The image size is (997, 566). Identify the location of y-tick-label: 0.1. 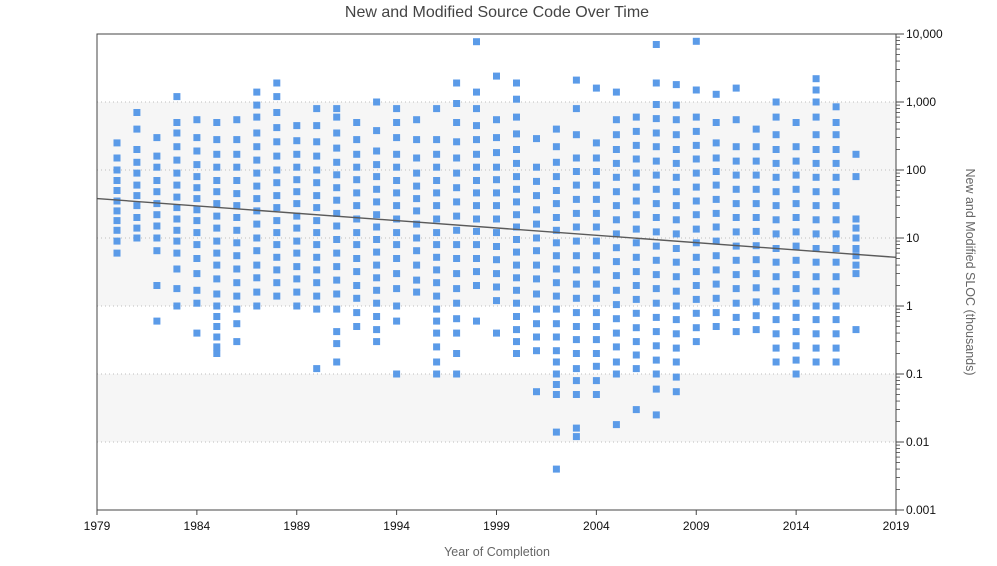
(914, 374).